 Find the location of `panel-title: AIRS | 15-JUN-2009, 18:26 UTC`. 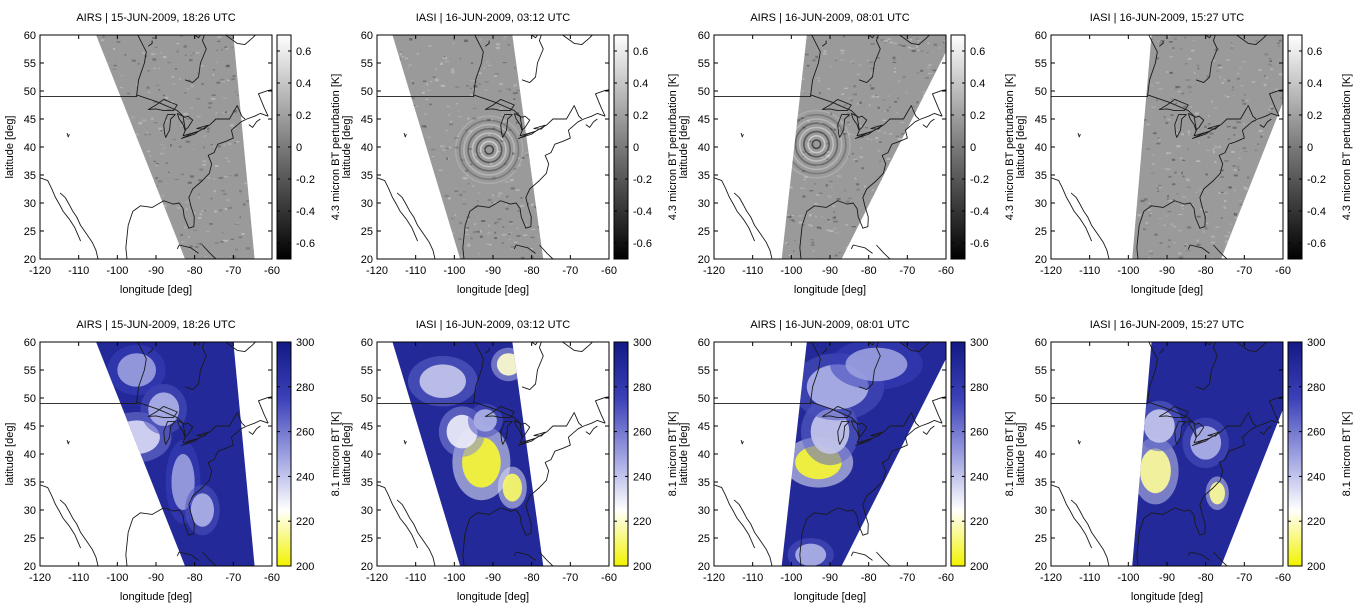

panel-title: AIRS | 15-JUN-2009, 18:26 UTC is located at coordinates (155, 18).